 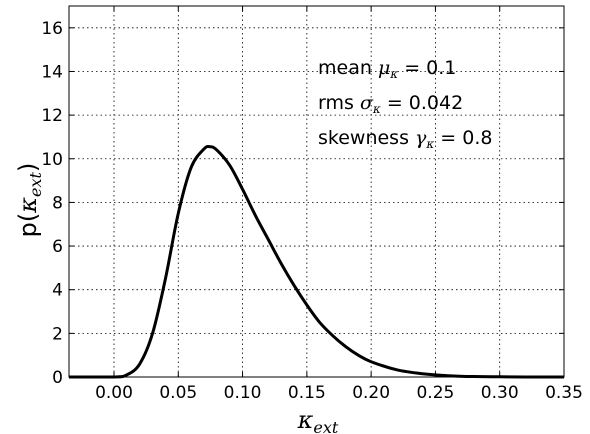 What do you see at coordinates (367, 103) in the screenshot?
I see `annotation-symbol: σ` at bounding box center [367, 103].